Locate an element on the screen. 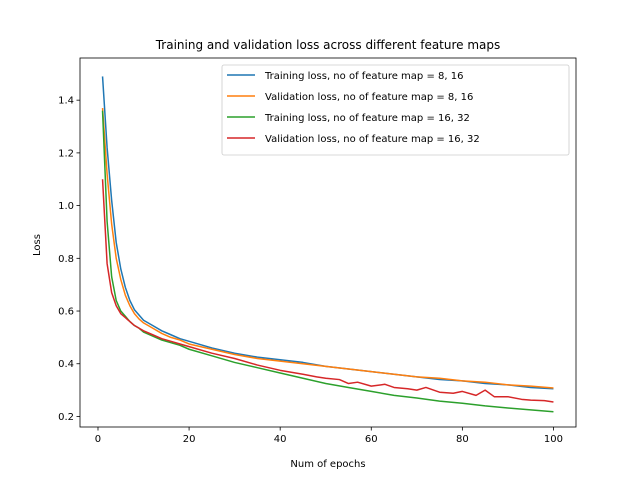  y-tick-label: 1.2 is located at coordinates (66, 153).